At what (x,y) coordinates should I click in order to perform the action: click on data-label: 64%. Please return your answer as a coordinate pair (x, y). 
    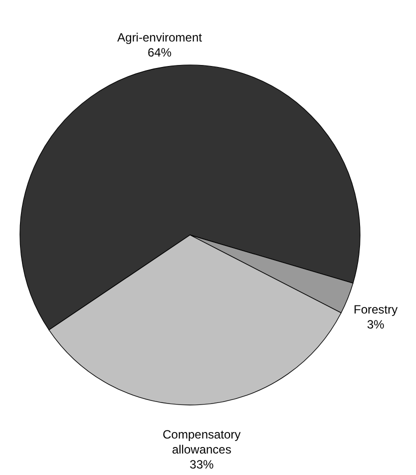
    Looking at the image, I should click on (160, 52).